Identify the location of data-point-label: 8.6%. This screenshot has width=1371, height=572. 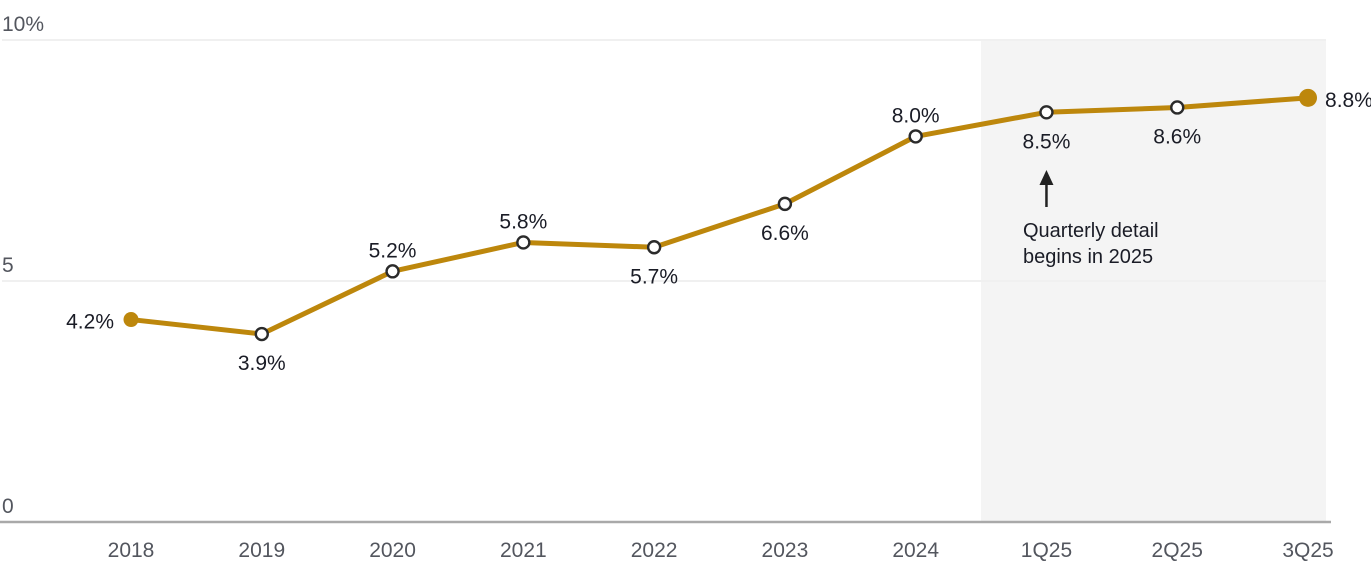
(1177, 136).